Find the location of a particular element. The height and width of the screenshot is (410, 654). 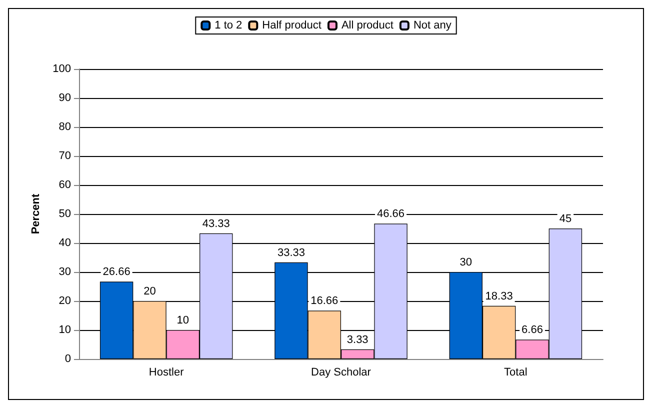

data-label: 3.33 is located at coordinates (357, 340).